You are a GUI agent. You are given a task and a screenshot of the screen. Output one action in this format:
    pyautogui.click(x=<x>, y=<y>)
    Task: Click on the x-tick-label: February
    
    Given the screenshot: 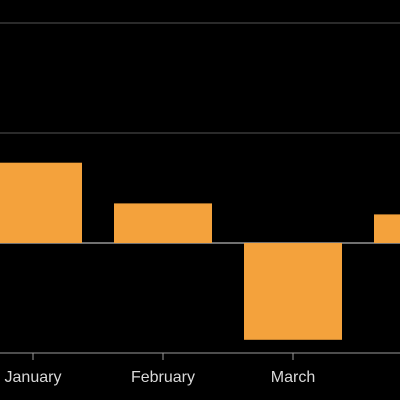 What is the action you would take?
    pyautogui.click(x=163, y=377)
    